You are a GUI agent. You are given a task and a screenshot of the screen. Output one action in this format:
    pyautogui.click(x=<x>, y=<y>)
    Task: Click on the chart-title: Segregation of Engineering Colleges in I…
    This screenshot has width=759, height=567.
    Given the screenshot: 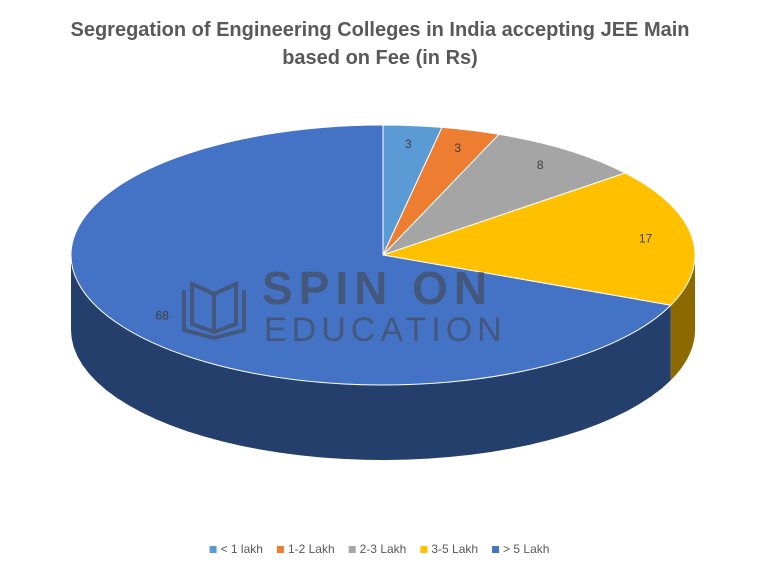 What is the action you would take?
    pyautogui.click(x=380, y=44)
    